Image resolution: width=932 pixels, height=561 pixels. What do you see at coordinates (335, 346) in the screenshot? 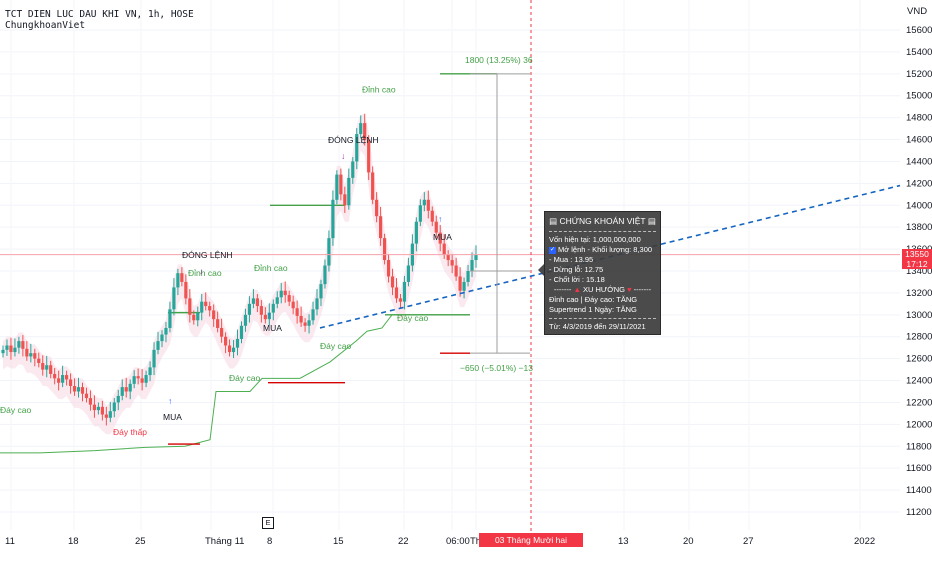
I see `annotation-day-cao: Đáy cao` at bounding box center [335, 346].